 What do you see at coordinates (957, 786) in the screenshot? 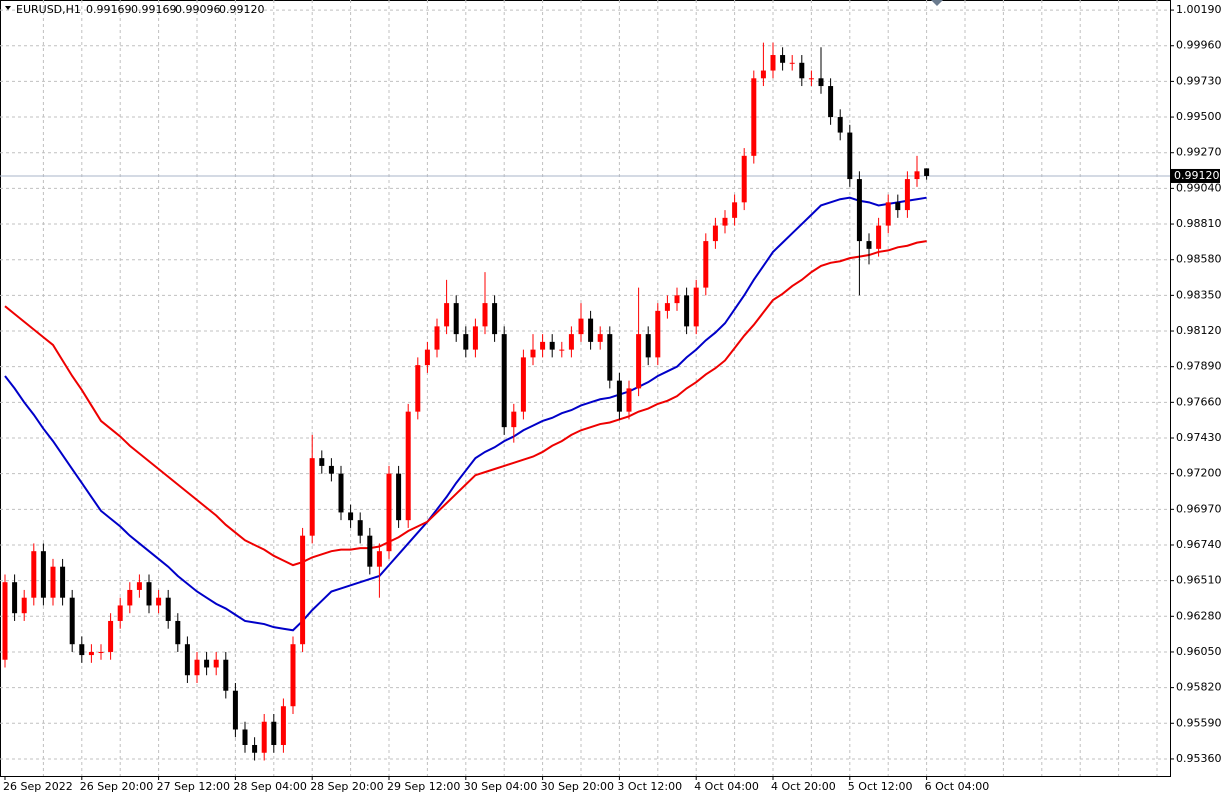
I see `x-tick-label: 6 Oct 04:00` at bounding box center [957, 786].